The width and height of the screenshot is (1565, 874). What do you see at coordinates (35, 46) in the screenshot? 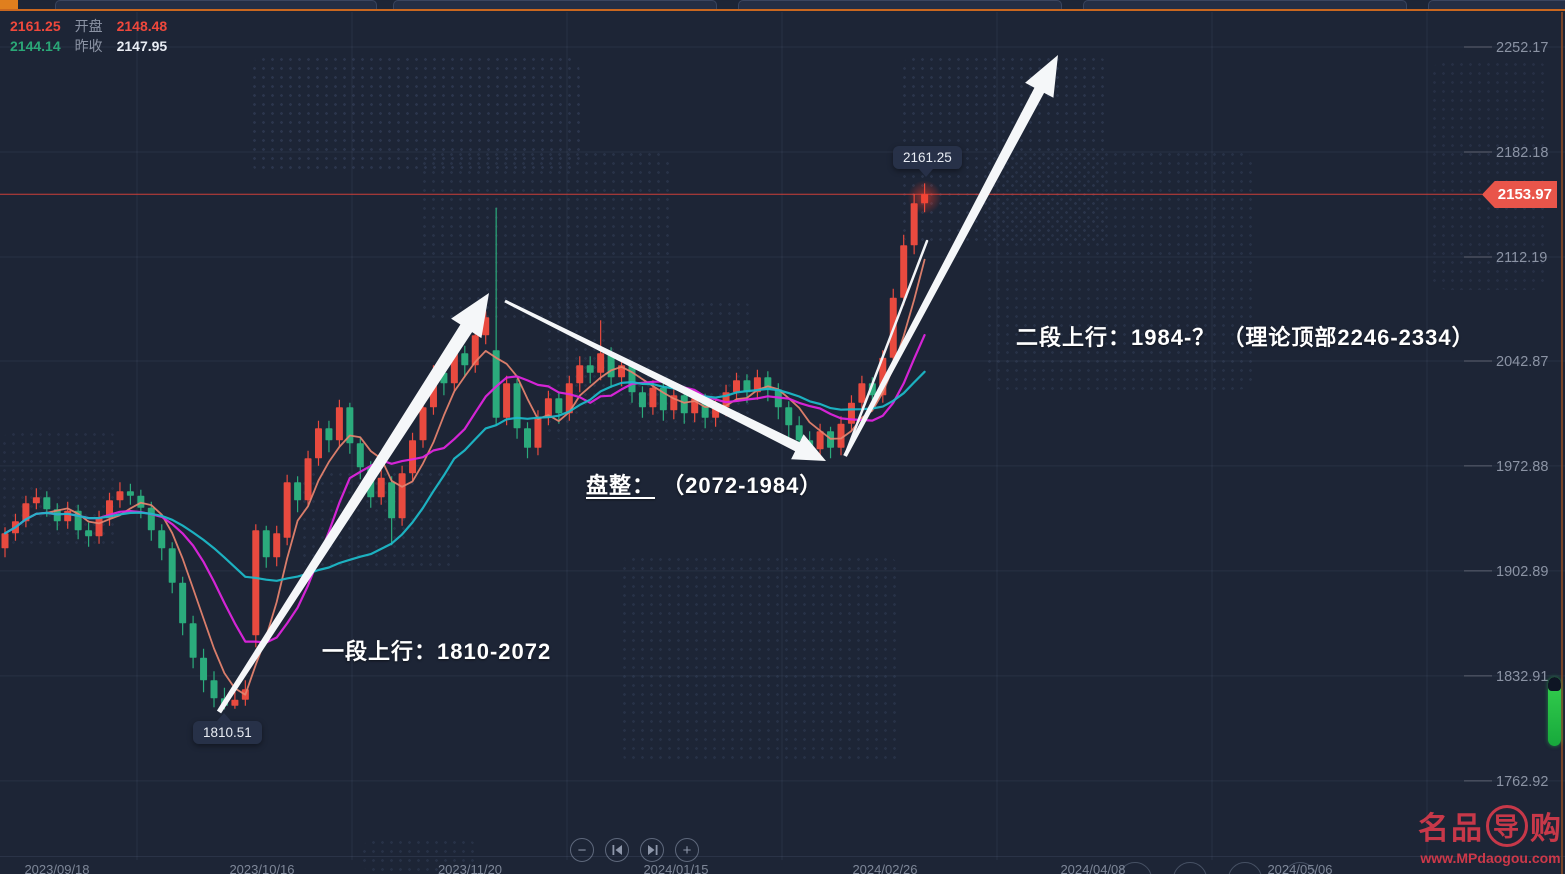
I see `ticker-low-price: 2144.14` at bounding box center [35, 46].